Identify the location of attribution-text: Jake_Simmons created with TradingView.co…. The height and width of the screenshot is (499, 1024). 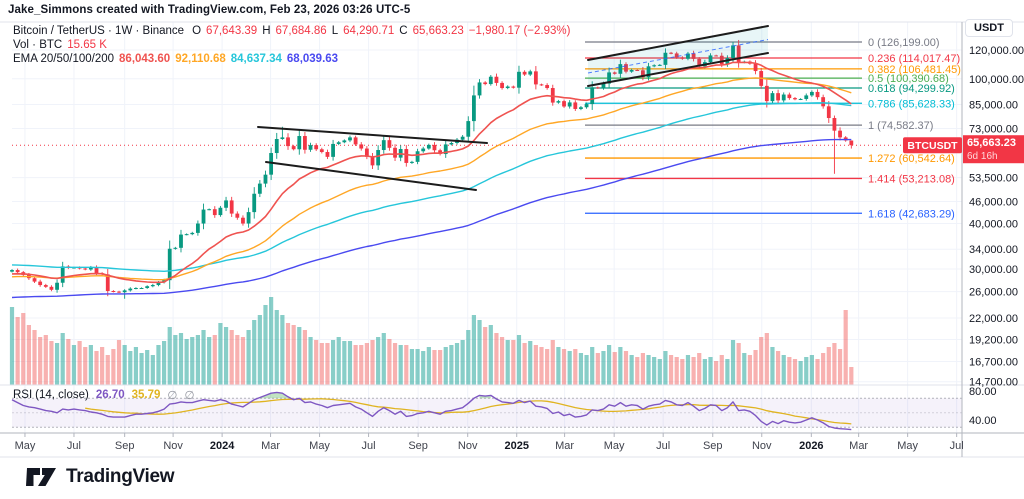
(209, 10).